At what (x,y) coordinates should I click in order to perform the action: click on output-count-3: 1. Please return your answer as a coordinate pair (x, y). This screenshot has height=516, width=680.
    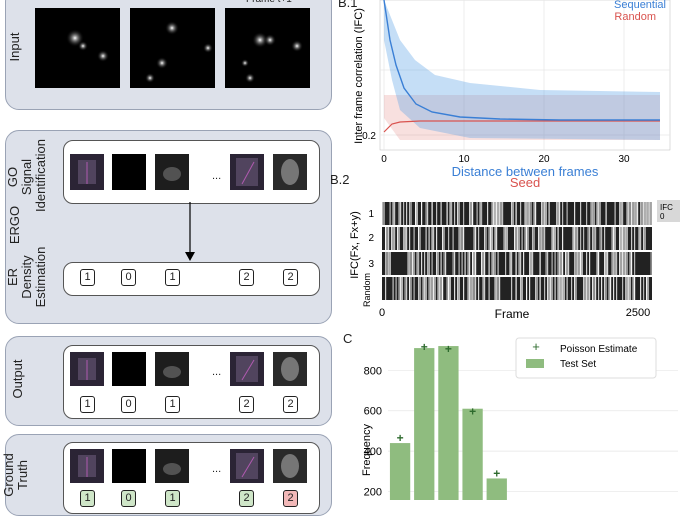
    Looking at the image, I should click on (172, 404).